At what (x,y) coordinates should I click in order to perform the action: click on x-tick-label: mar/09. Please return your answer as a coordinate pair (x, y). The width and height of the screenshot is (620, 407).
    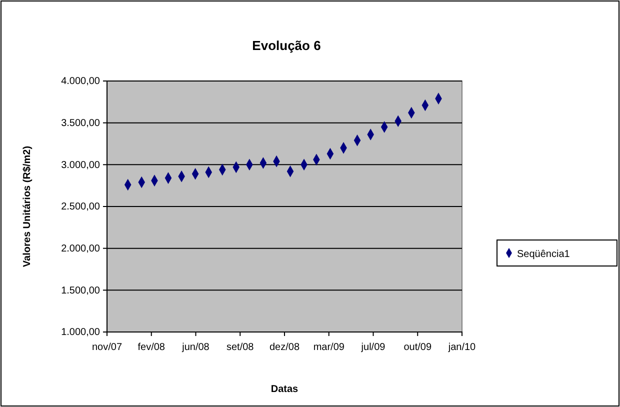
    Looking at the image, I should click on (329, 347).